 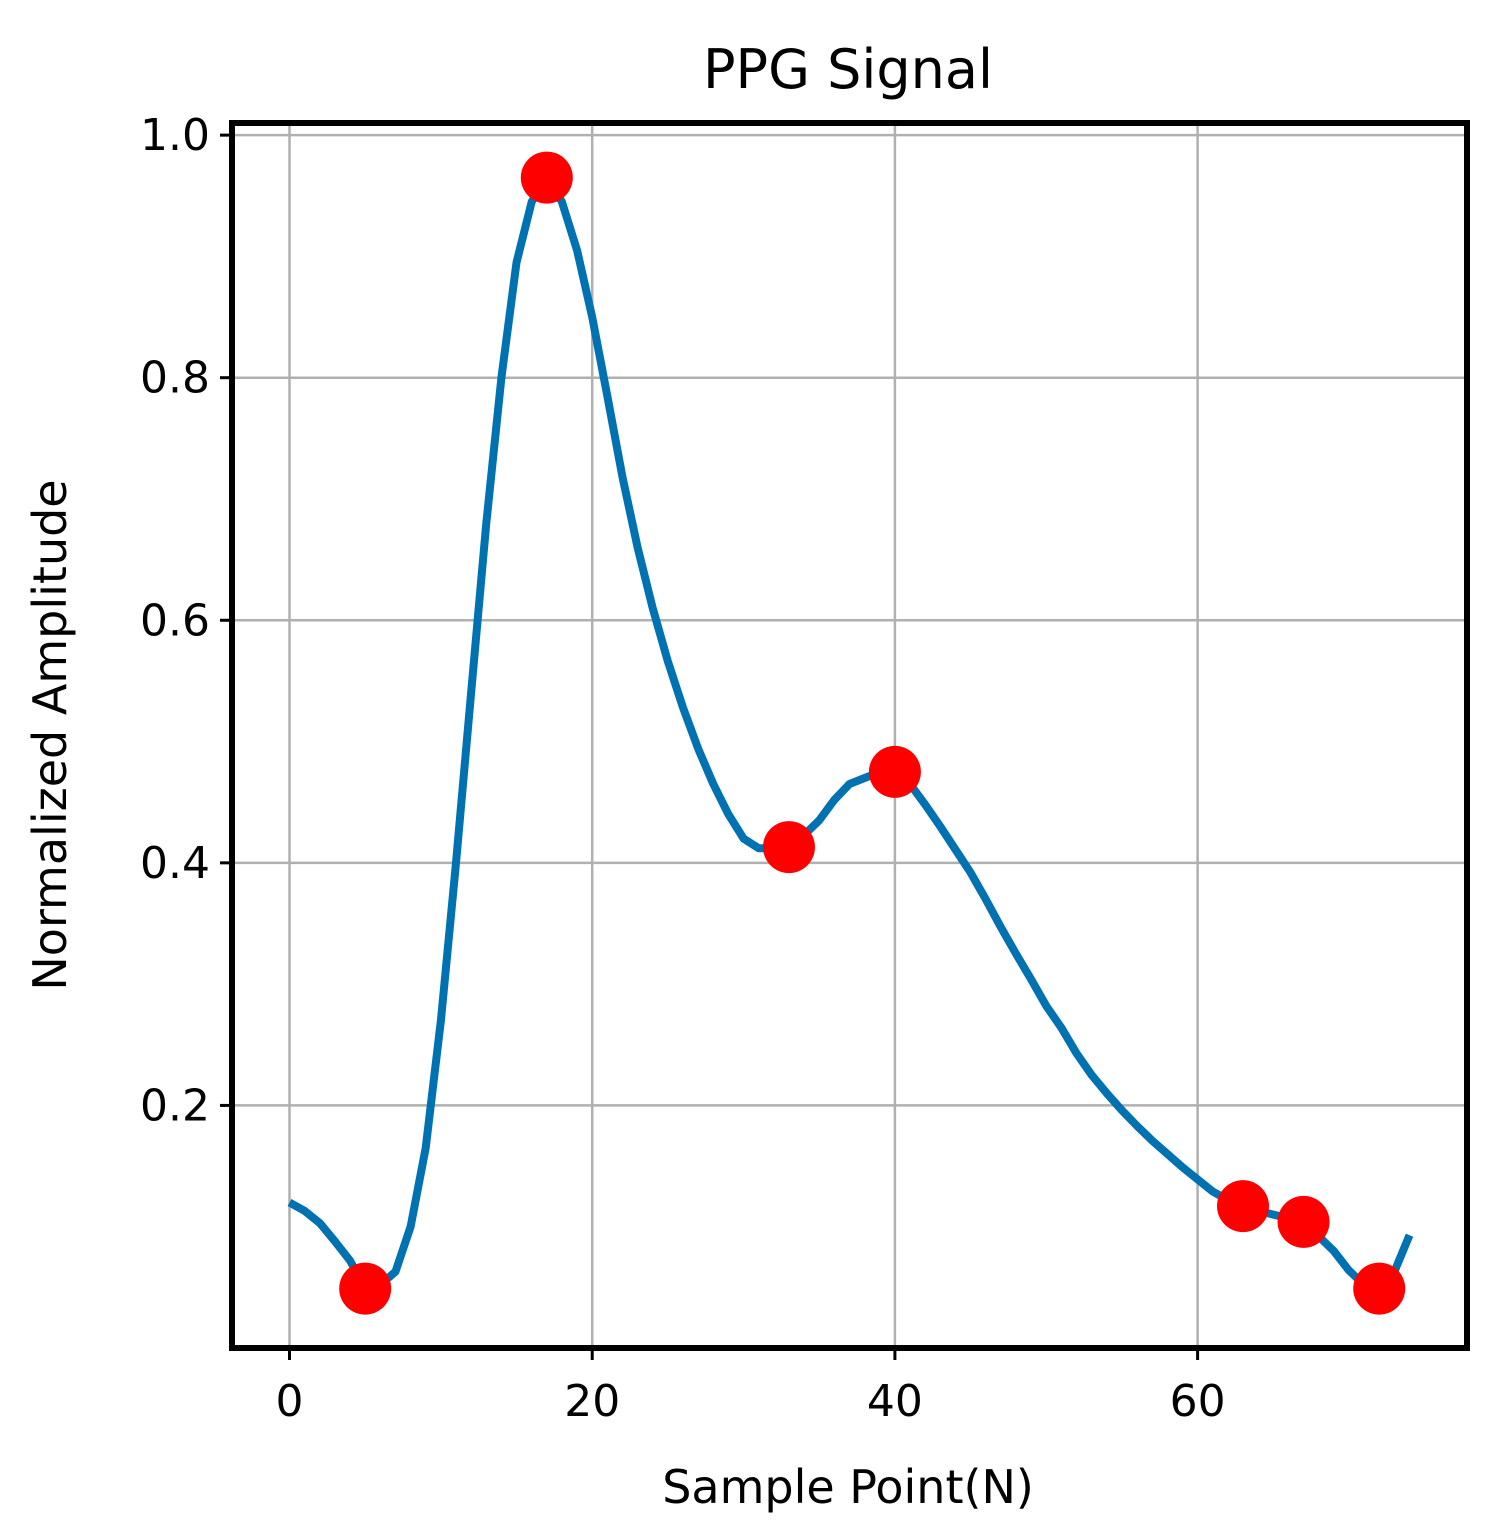 I want to click on x-axis-title: Sample Point(N), so click(x=848, y=1487).